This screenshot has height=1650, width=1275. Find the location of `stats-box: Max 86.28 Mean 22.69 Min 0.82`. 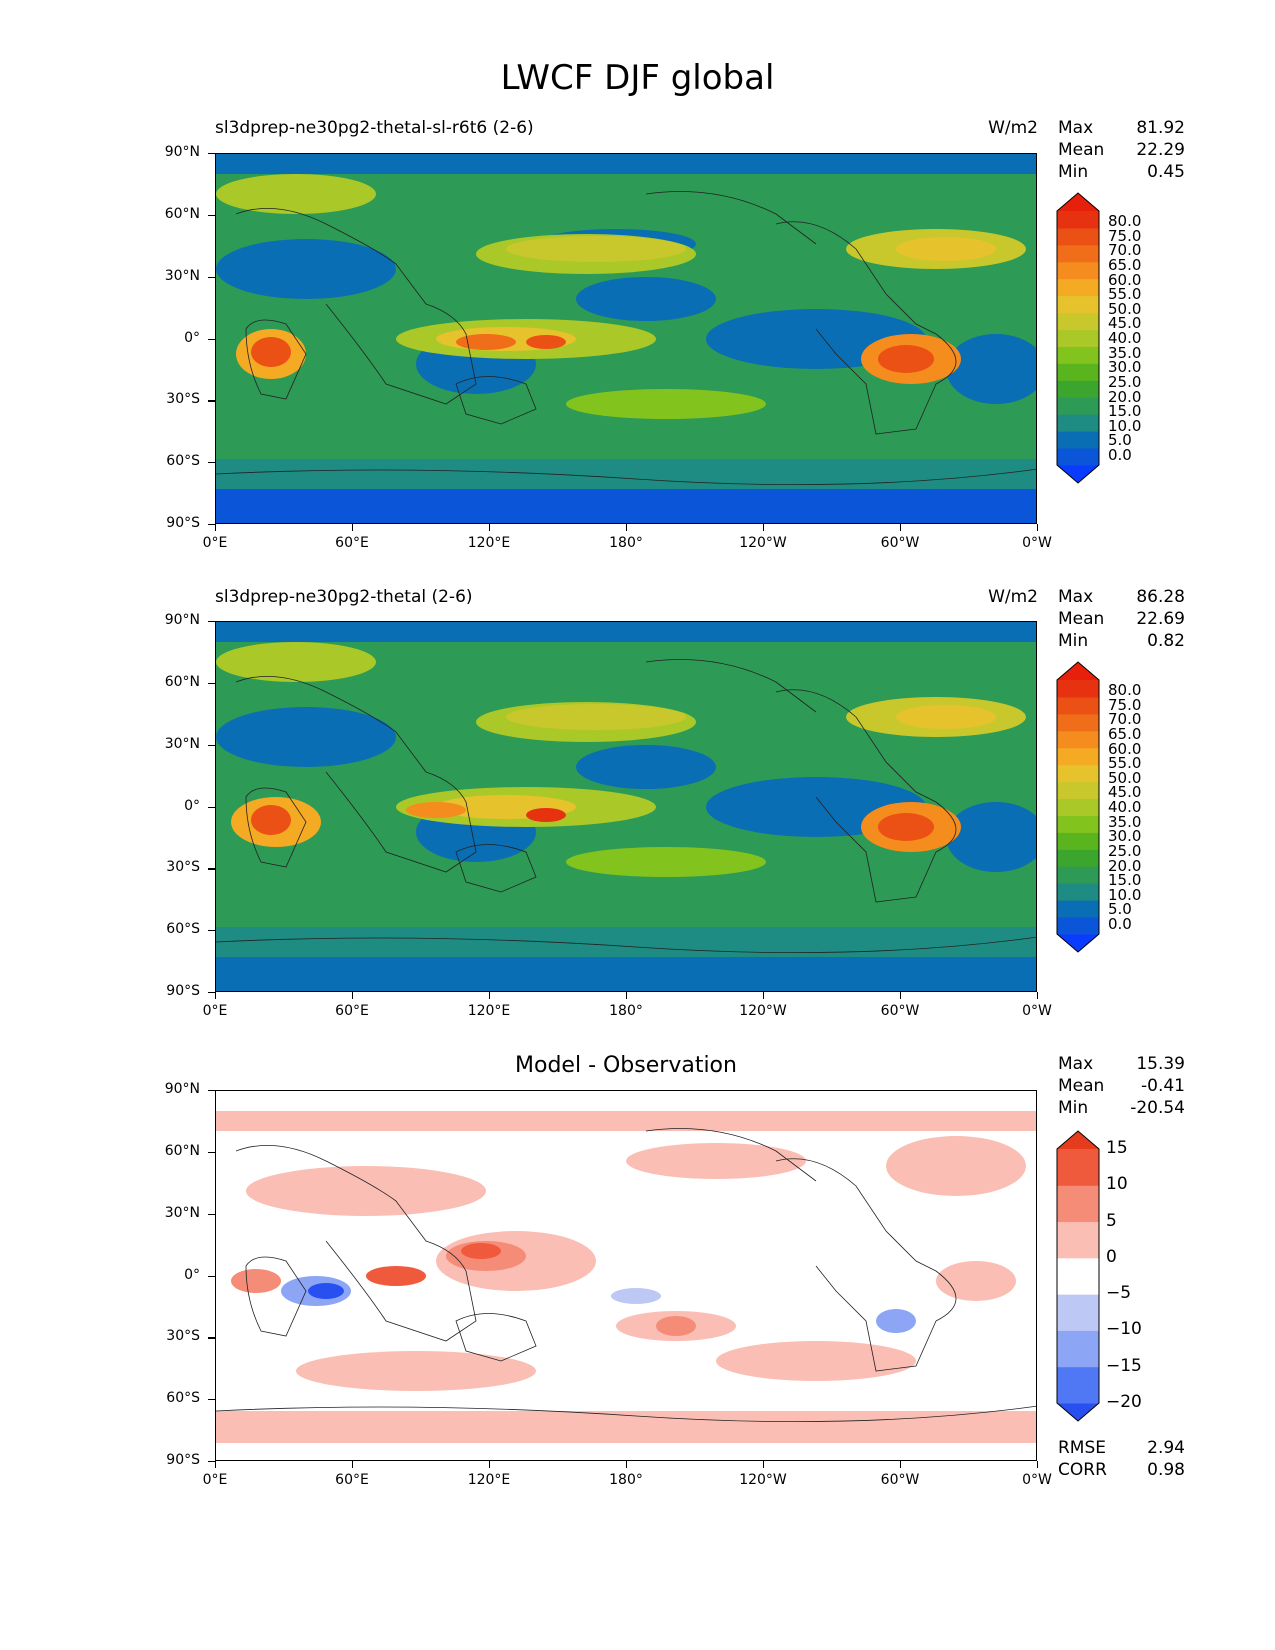

stats-box: Max 86.28 Mean 22.69 Min 0.82 is located at coordinates (1121, 619).